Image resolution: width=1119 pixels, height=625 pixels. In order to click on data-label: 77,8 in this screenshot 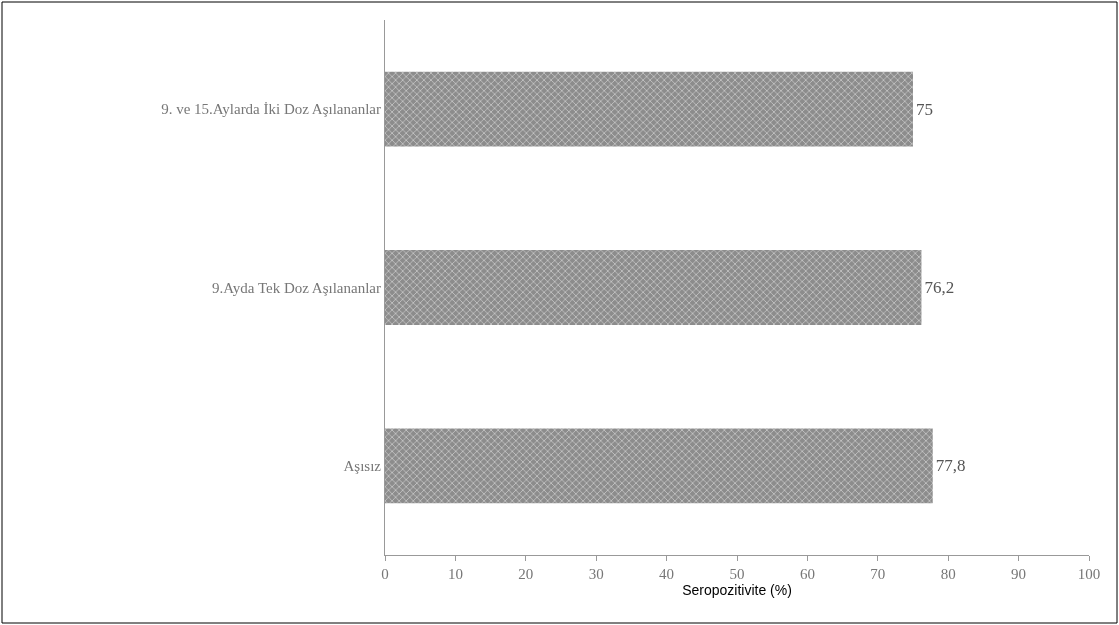, I will do `click(950, 466)`.